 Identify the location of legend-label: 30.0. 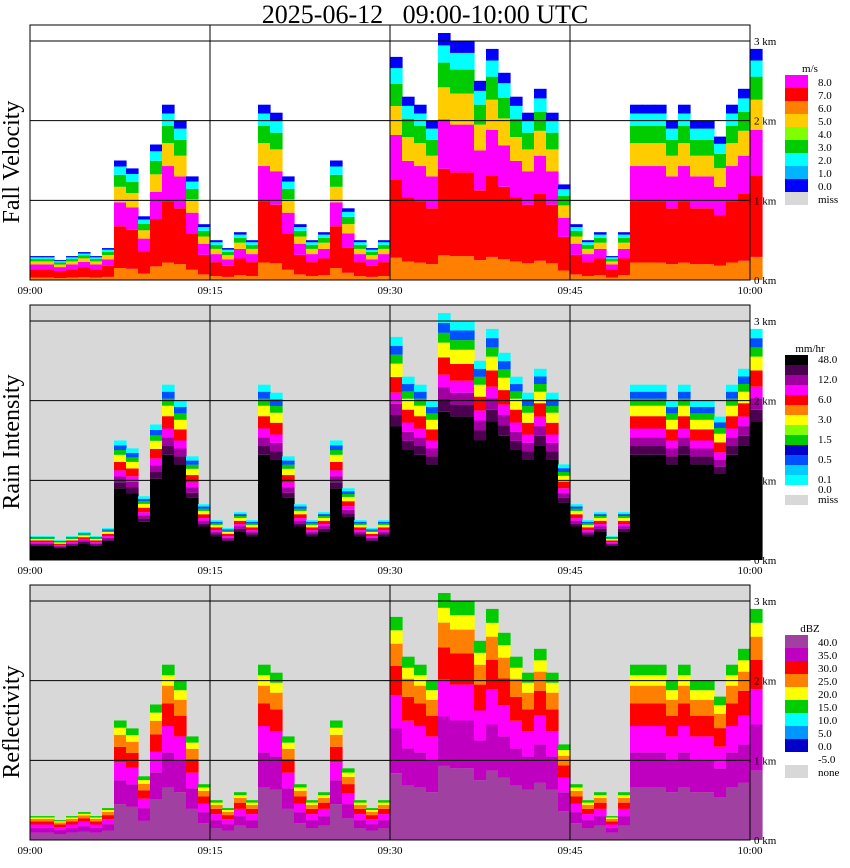
(828, 669).